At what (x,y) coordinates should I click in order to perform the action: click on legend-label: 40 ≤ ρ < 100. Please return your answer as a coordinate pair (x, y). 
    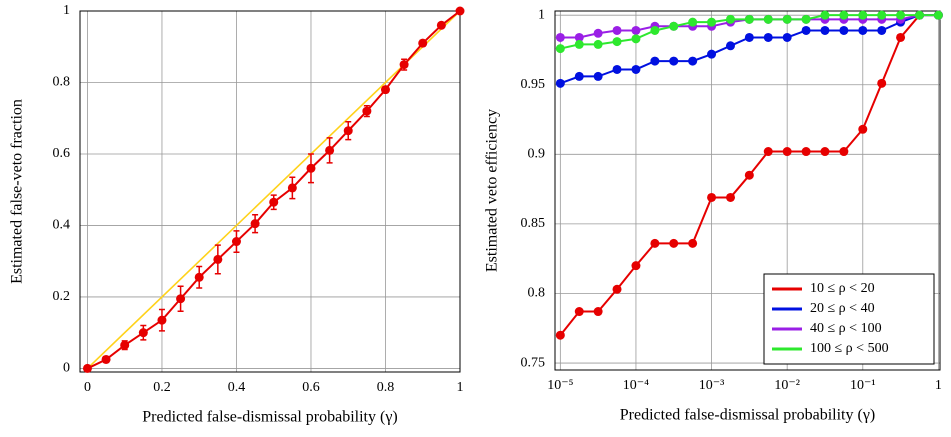
    Looking at the image, I should click on (846, 328).